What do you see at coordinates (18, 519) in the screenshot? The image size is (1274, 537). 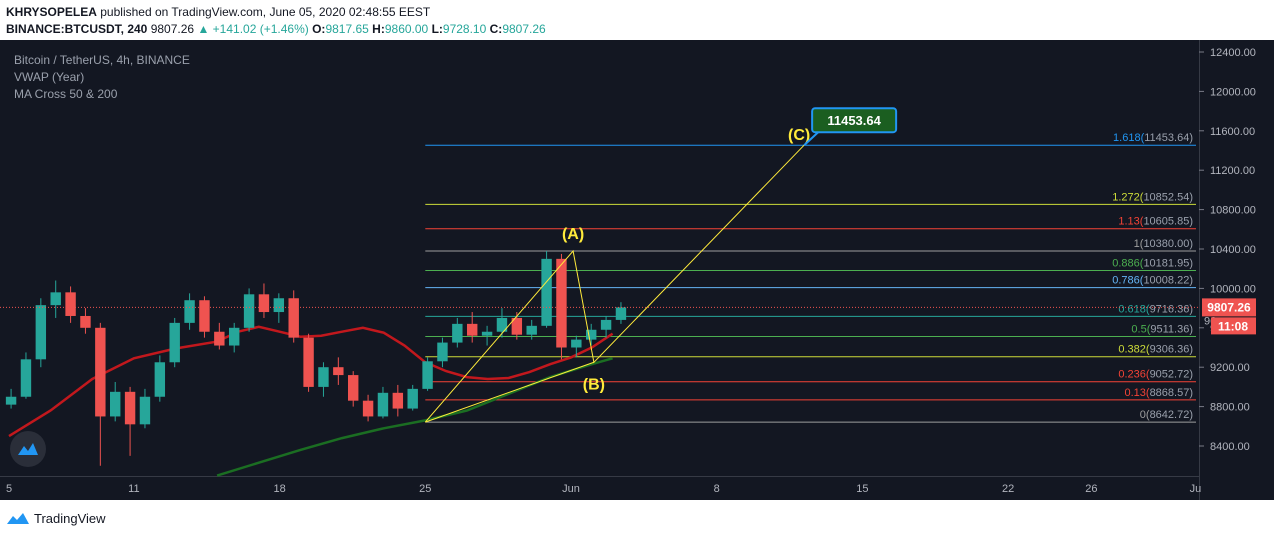 I see `tradingview-logo-icon` at bounding box center [18, 519].